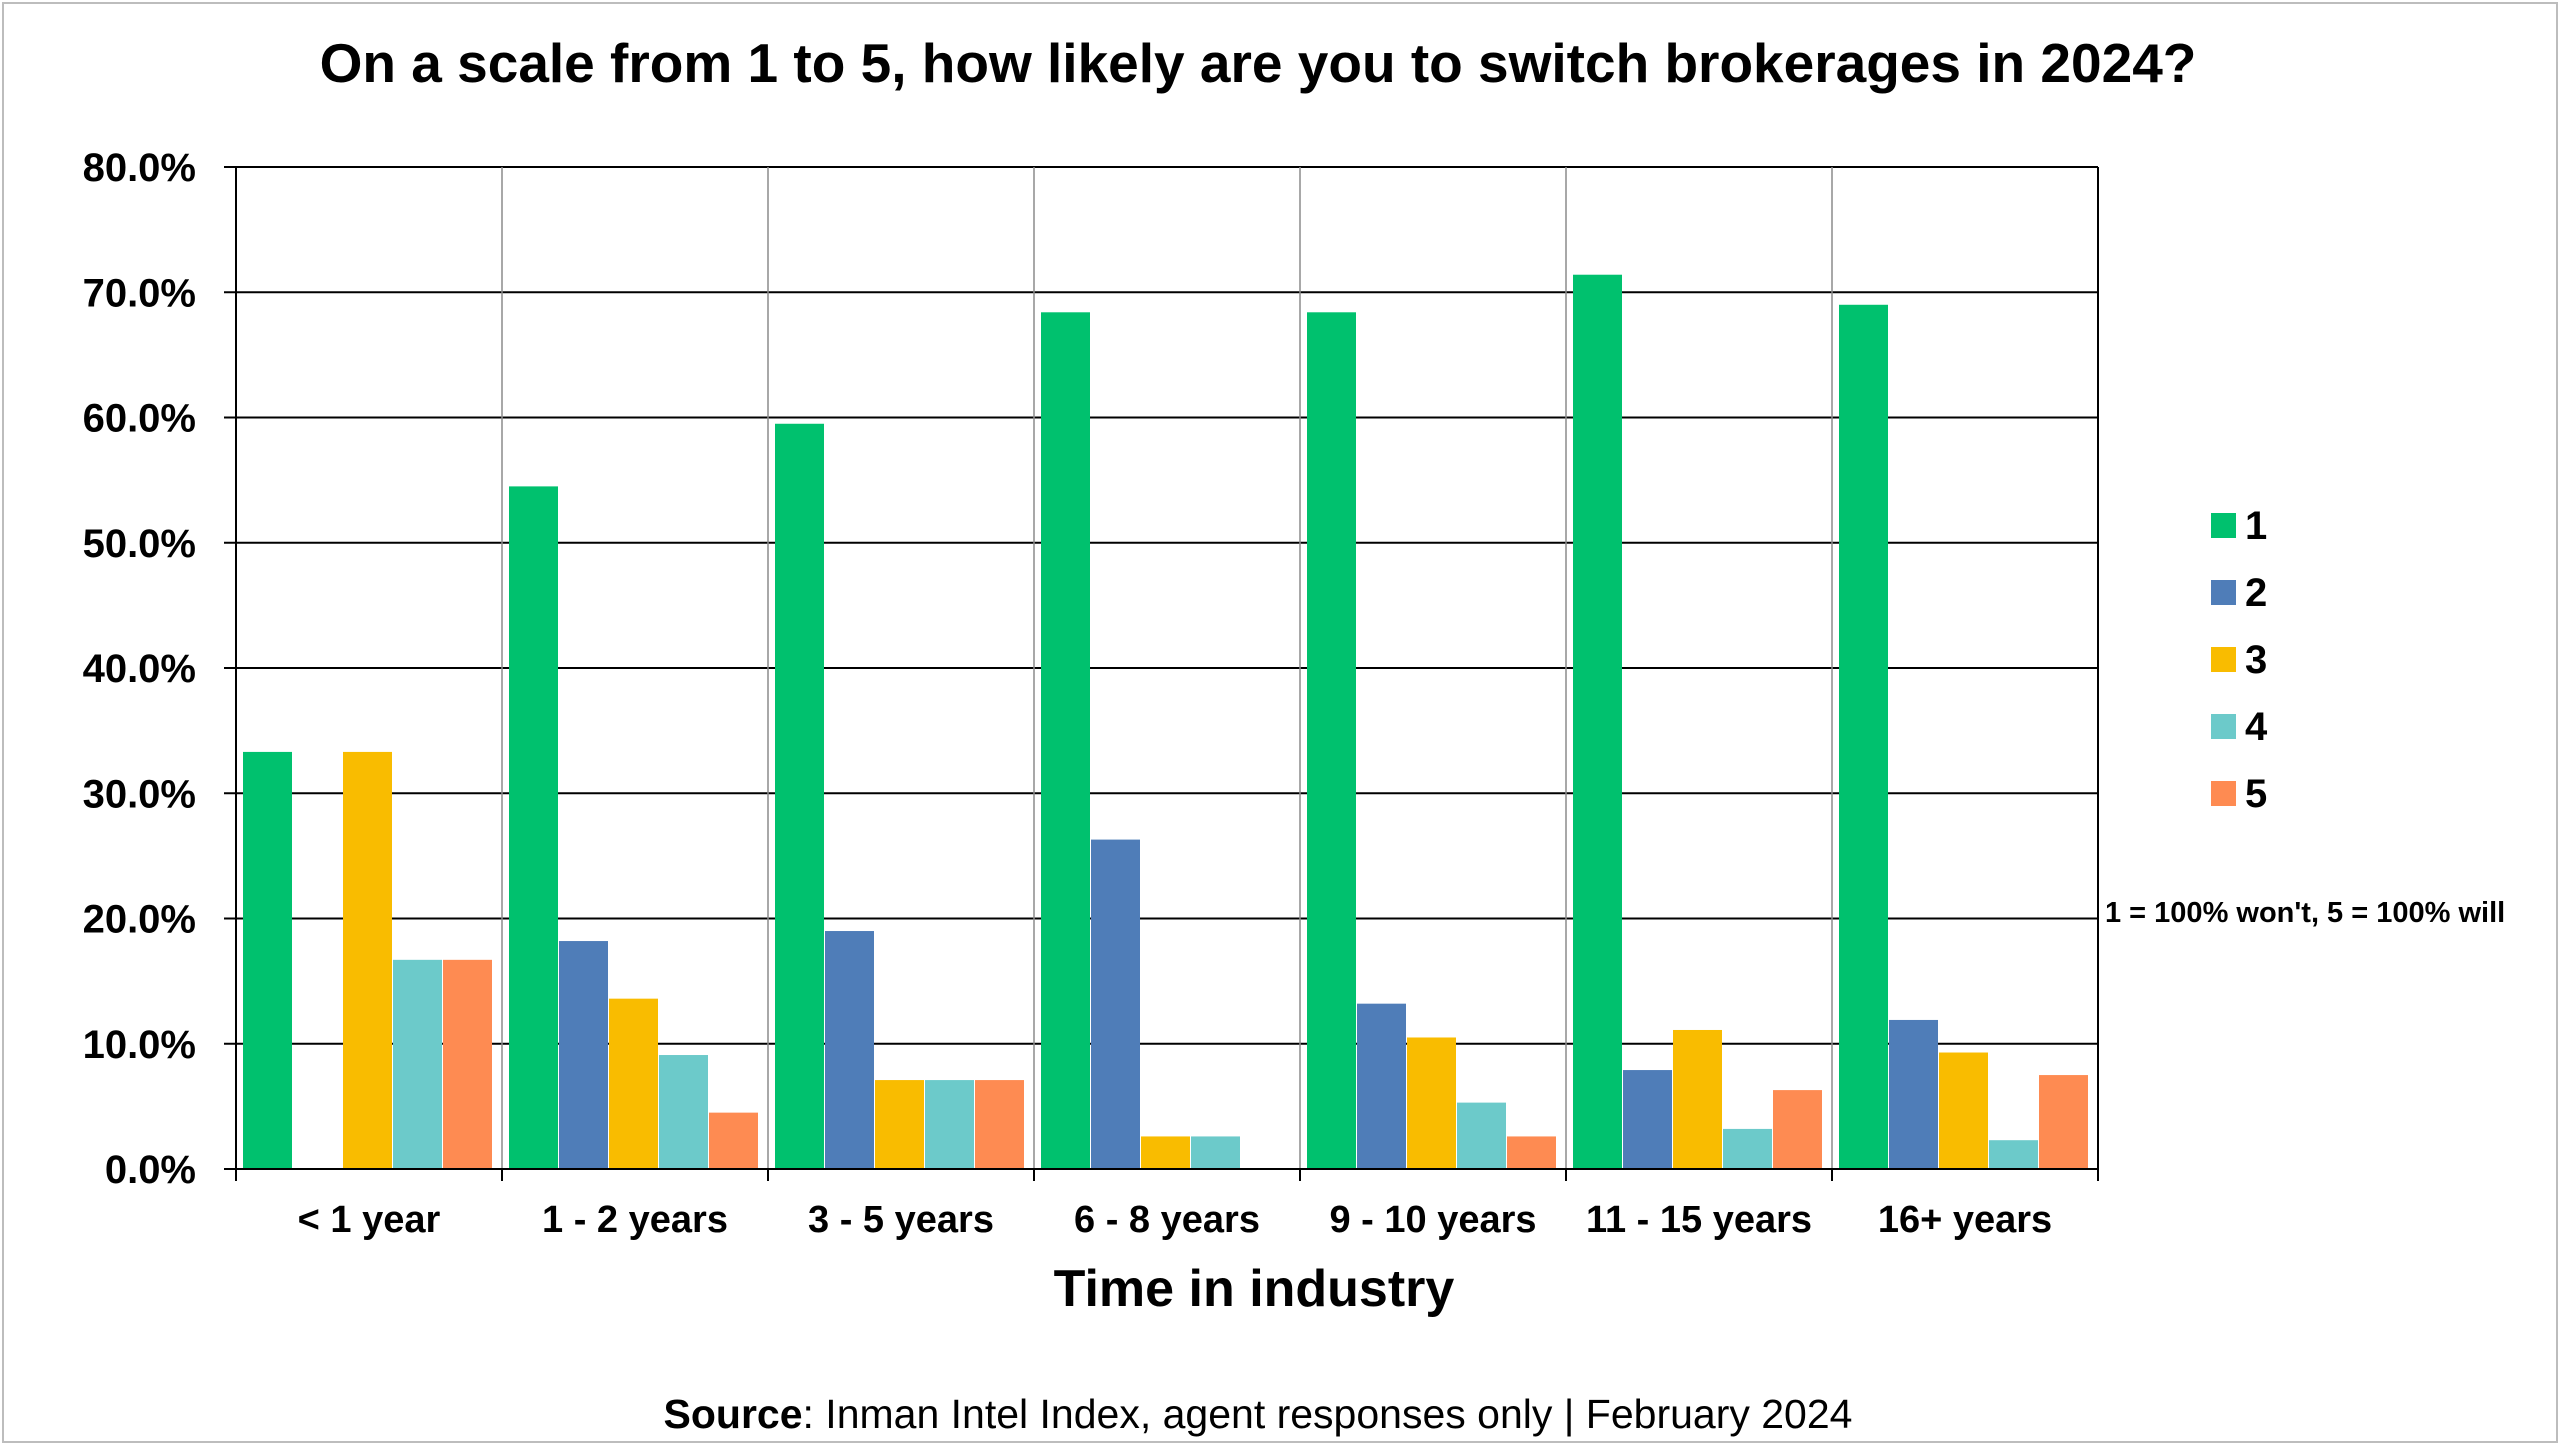 The height and width of the screenshot is (1445, 2560). I want to click on y-tick-label: 70.0%, so click(139, 293).